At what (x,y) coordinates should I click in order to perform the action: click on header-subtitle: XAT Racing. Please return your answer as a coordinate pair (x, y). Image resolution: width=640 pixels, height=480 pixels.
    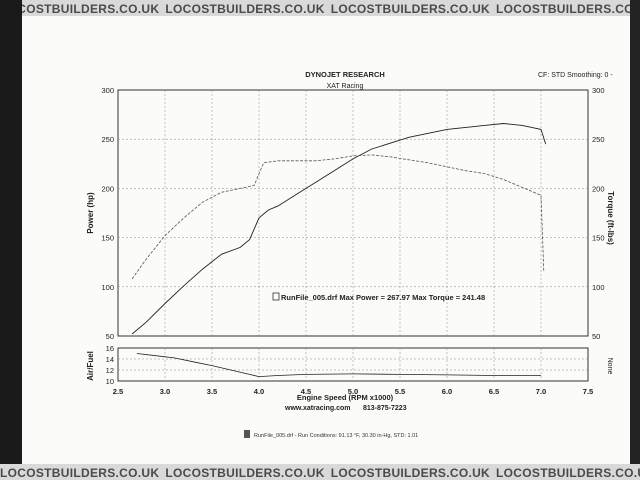
    Looking at the image, I should click on (345, 86).